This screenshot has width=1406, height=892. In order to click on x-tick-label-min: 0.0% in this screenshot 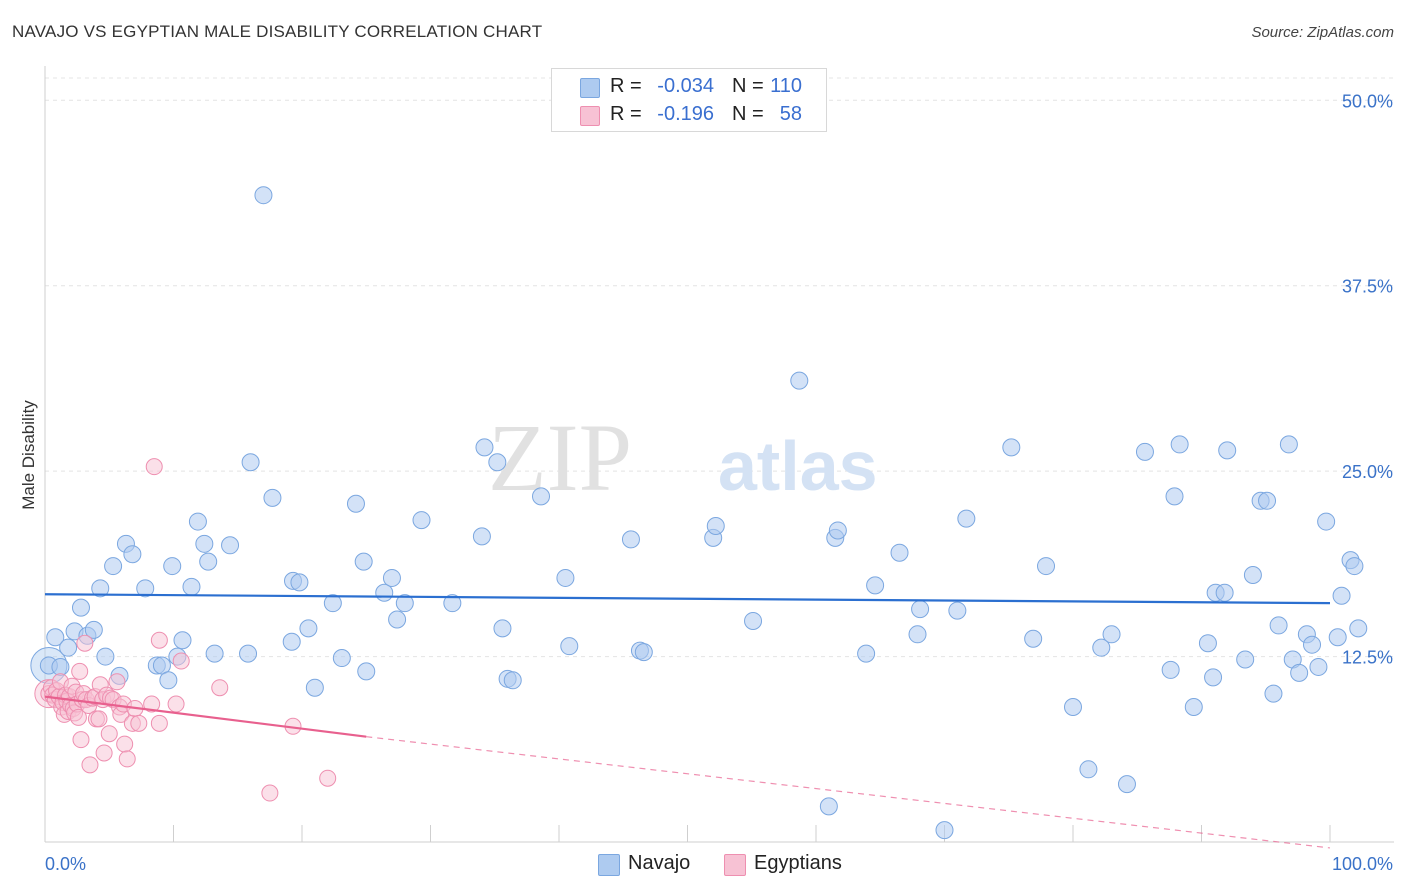, I will do `click(65, 864)`.